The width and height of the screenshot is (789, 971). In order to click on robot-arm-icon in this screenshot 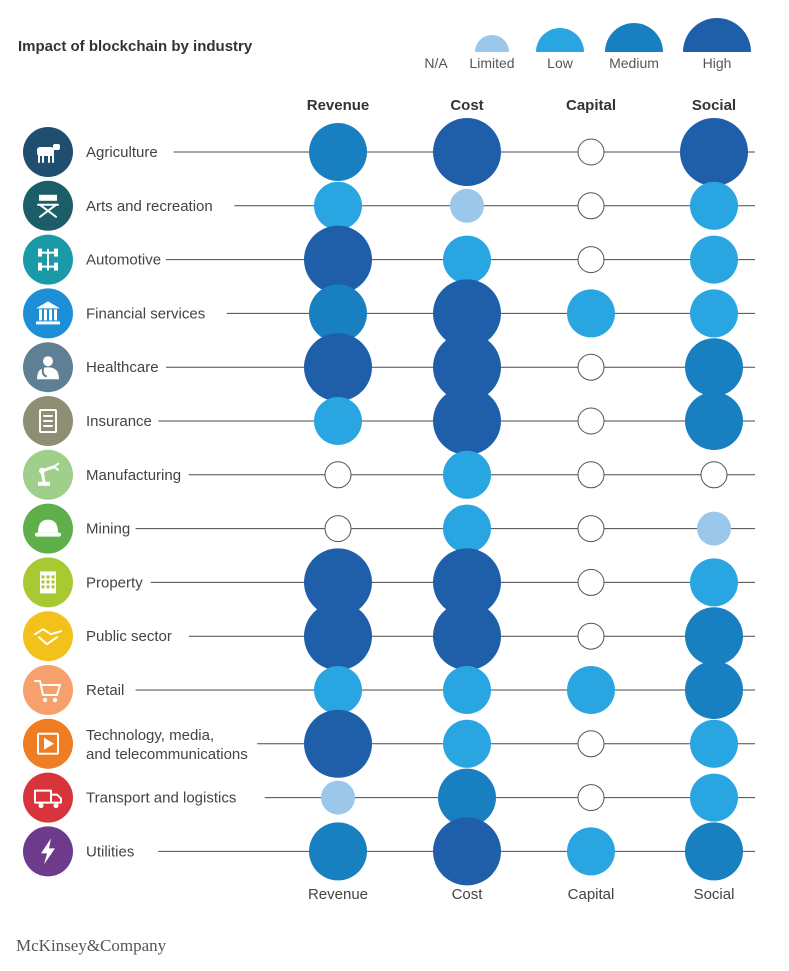, I will do `click(48, 474)`.